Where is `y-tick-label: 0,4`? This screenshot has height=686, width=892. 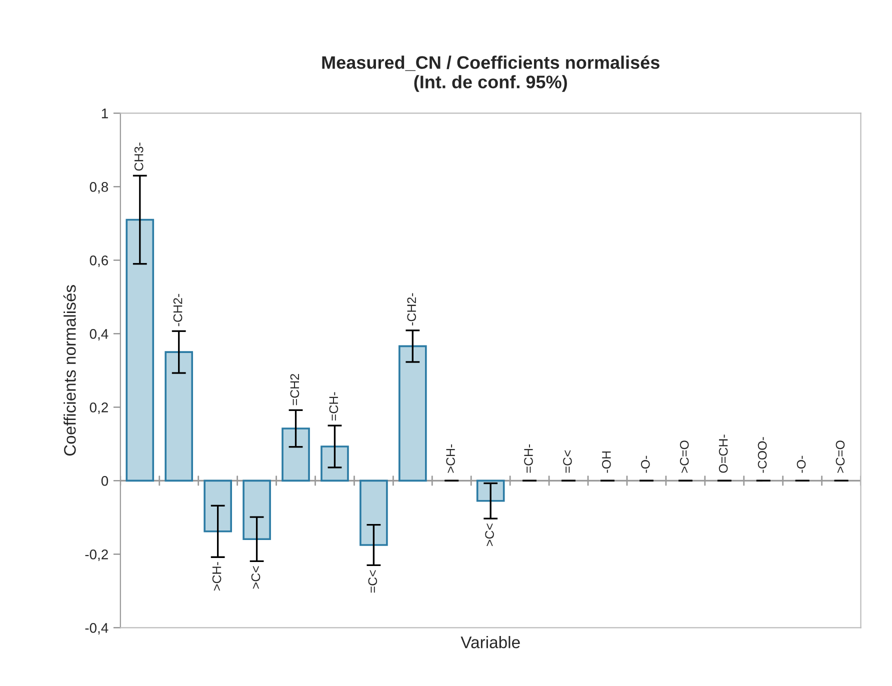
y-tick-label: 0,4 is located at coordinates (99, 334).